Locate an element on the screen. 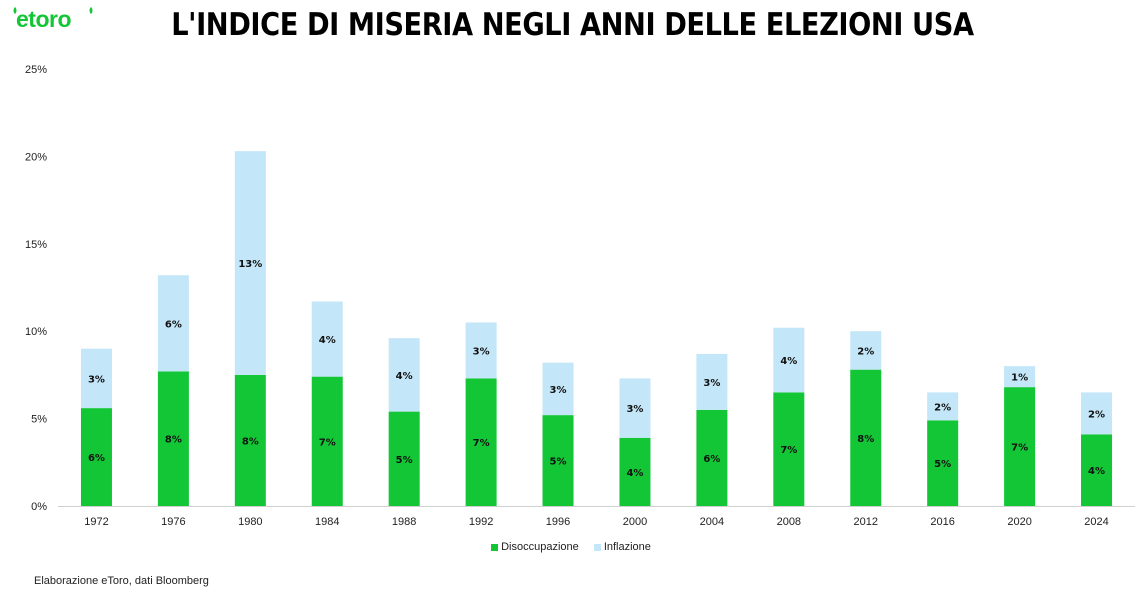 This screenshot has height=590, width=1142. x-tick-label: 1988 is located at coordinates (404, 522).